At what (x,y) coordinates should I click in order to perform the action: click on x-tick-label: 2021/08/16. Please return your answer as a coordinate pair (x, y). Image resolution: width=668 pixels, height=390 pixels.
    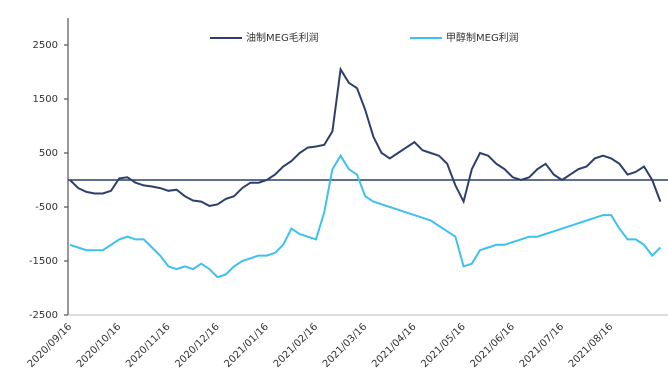
    Looking at the image, I should click on (591, 345).